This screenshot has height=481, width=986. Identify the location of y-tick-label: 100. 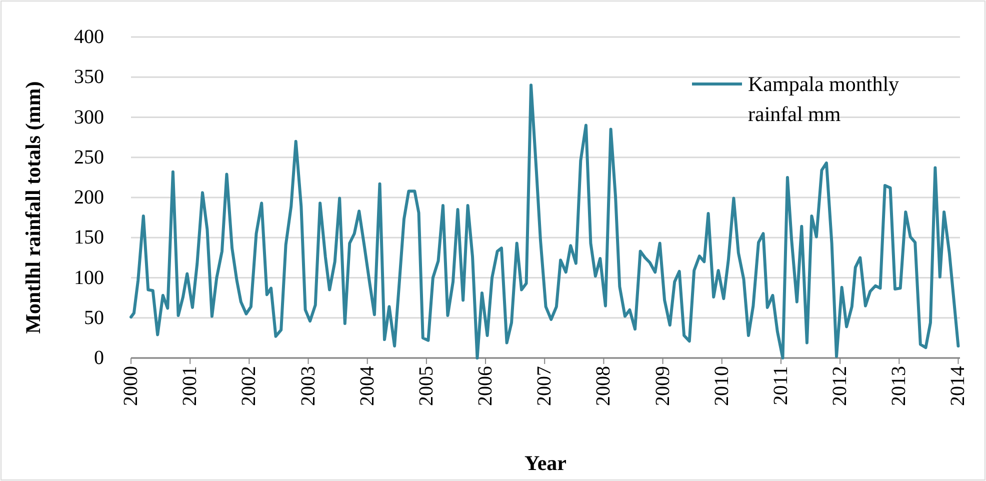
(89, 277).